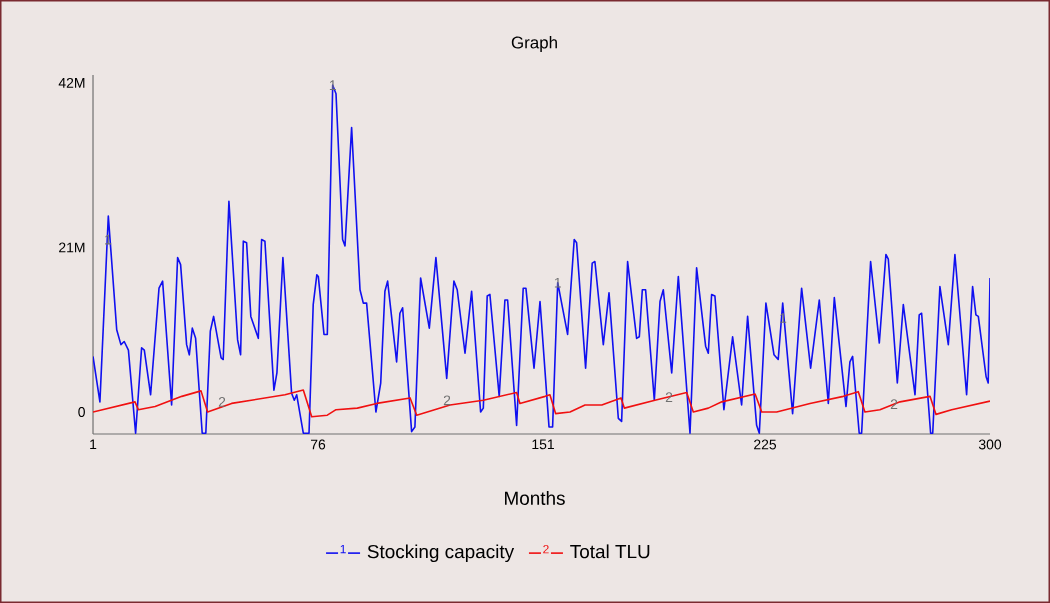  What do you see at coordinates (543, 444) in the screenshot?
I see `x-tick-label: 151` at bounding box center [543, 444].